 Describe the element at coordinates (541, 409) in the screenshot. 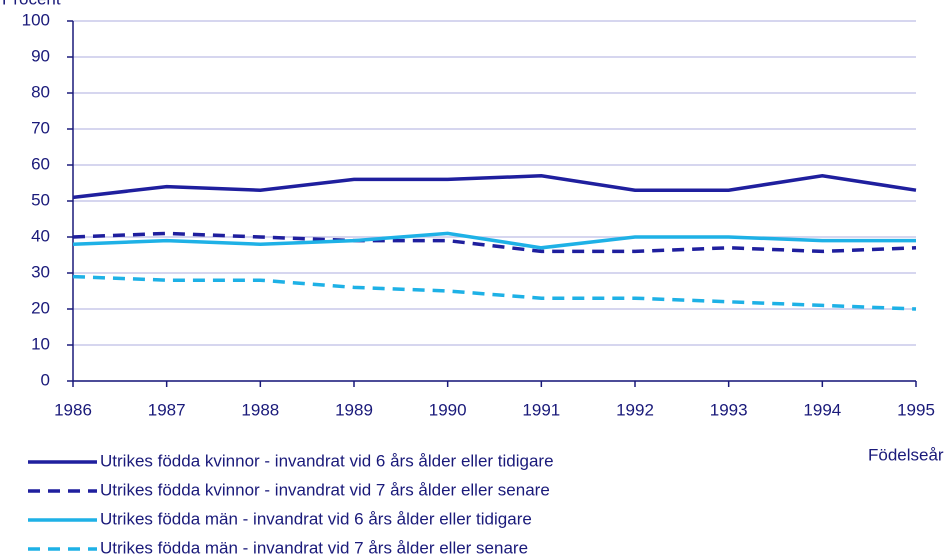

I see `x-tick-label: 1991` at that location.